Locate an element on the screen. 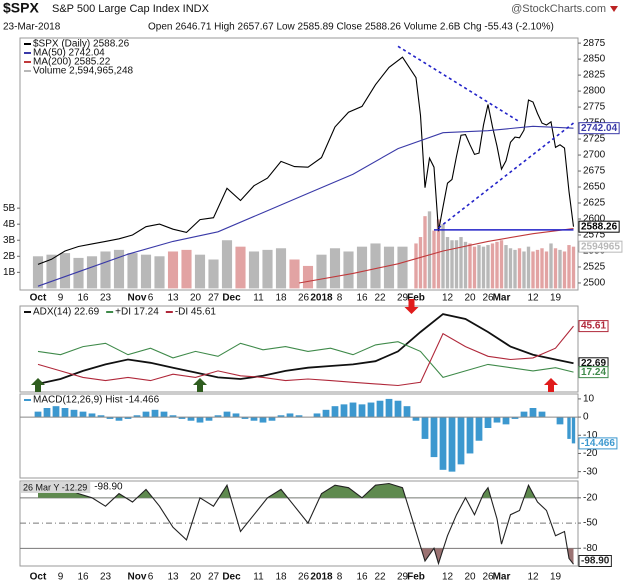  y2-tick-label: 5B is located at coordinates (9, 208).